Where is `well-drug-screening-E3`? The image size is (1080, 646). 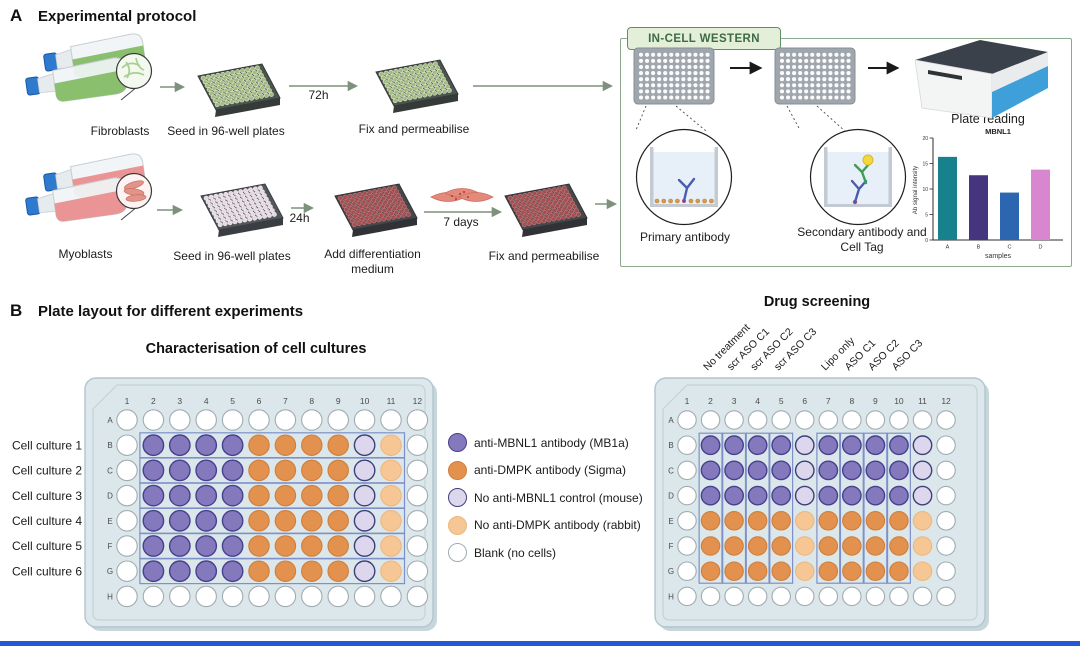
well-drug-screening-E3 is located at coordinates (734, 521).